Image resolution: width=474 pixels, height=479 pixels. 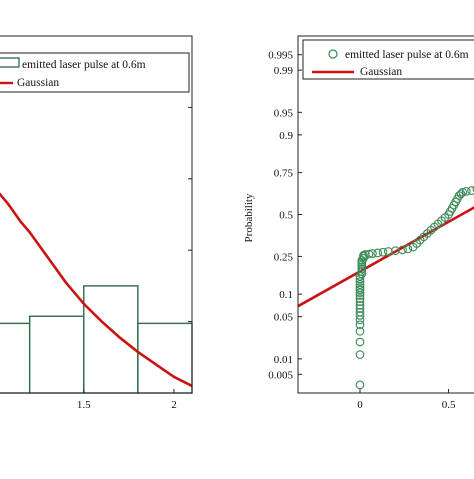 I want to click on probability-y-tick-label: 0.95, so click(x=284, y=113).